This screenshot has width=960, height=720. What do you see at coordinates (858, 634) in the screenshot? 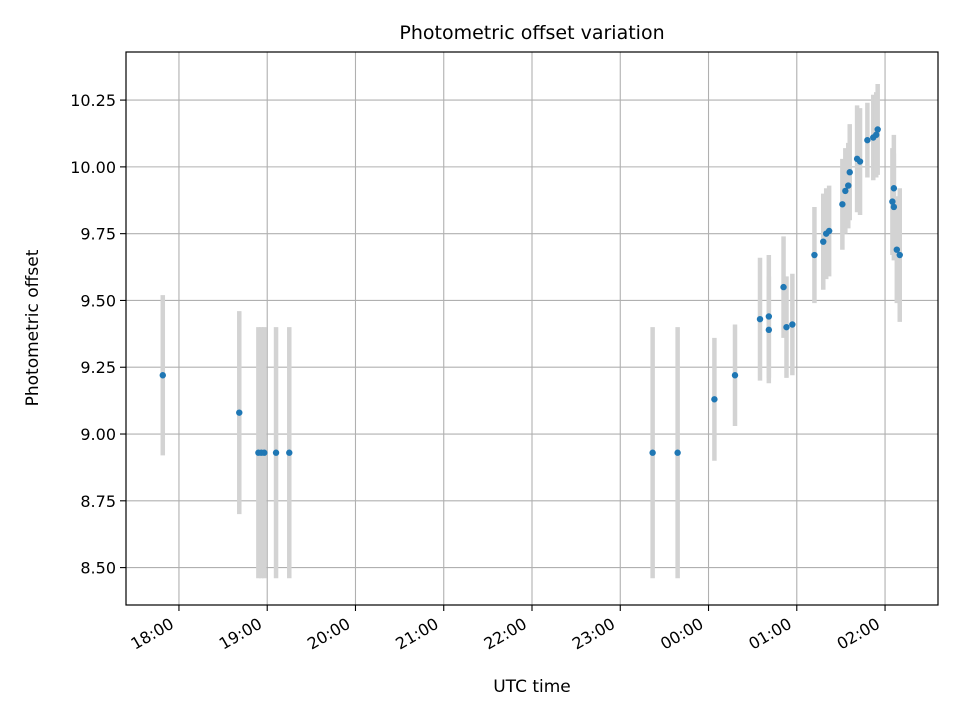
I see `x-tick-label: 02:00` at bounding box center [858, 634].